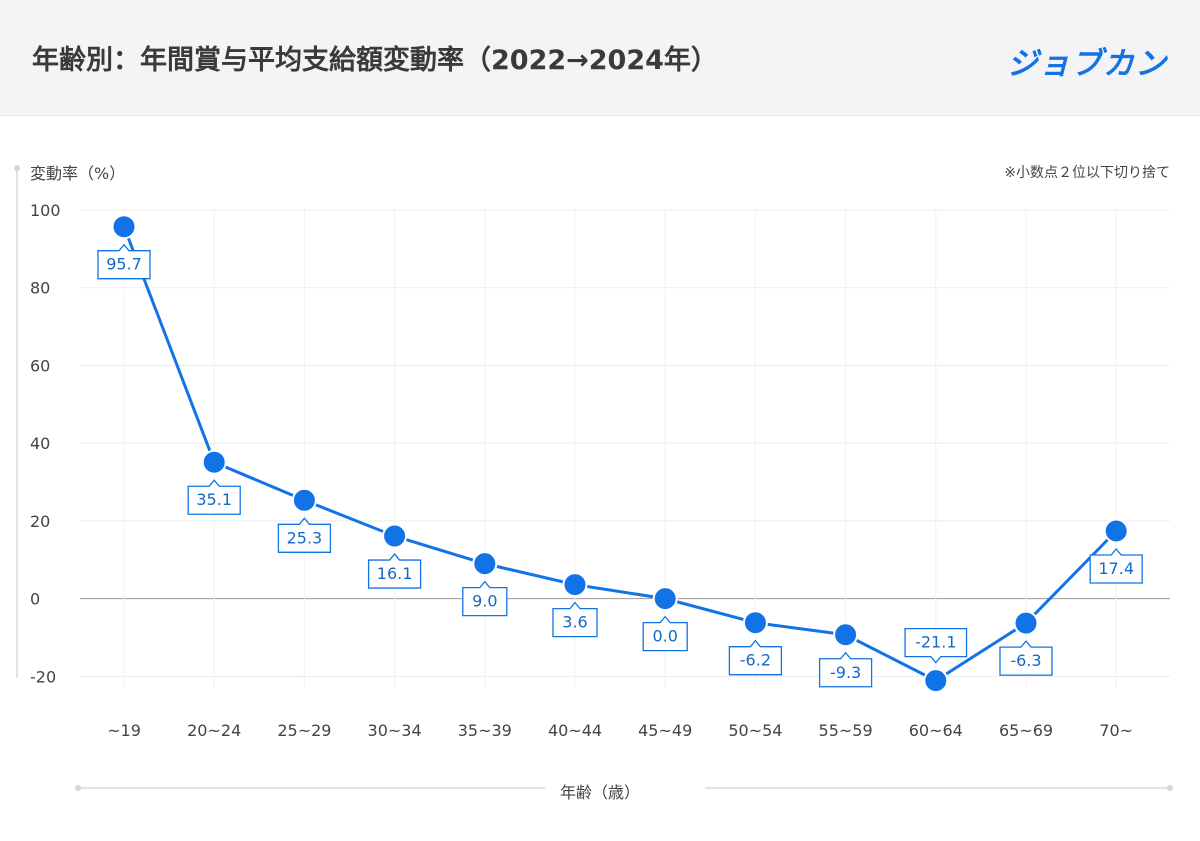  What do you see at coordinates (665, 730) in the screenshot?
I see `x-tick-label: 45~49` at bounding box center [665, 730].